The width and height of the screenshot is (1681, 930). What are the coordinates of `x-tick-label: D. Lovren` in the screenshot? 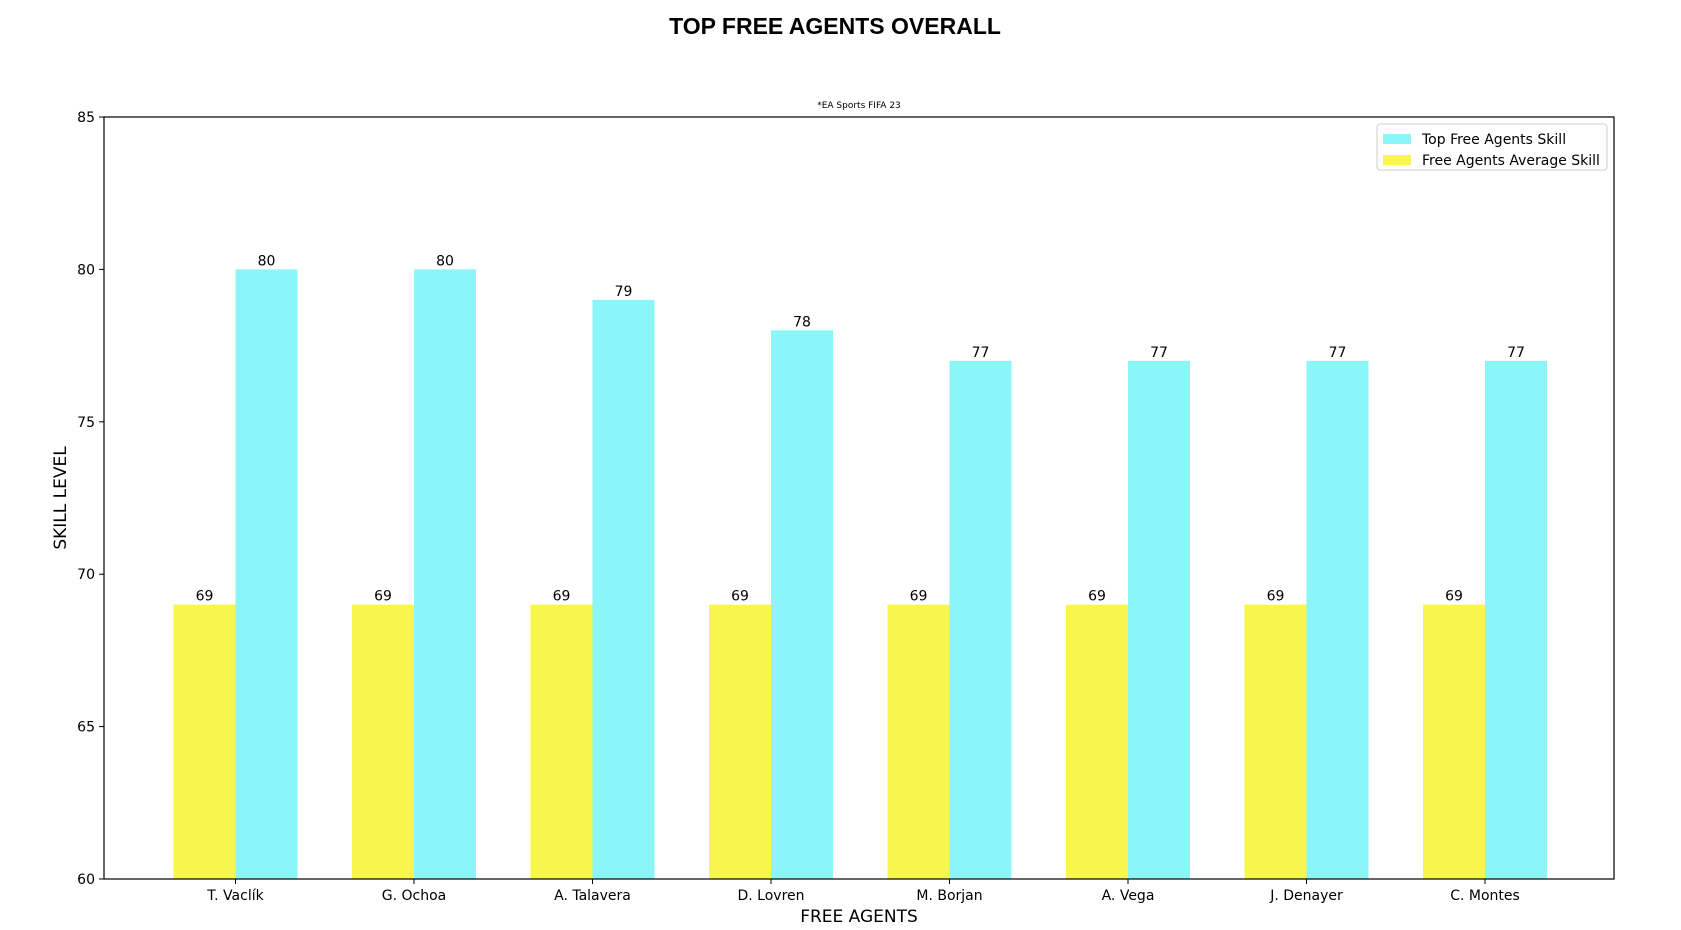 It's located at (770, 896).